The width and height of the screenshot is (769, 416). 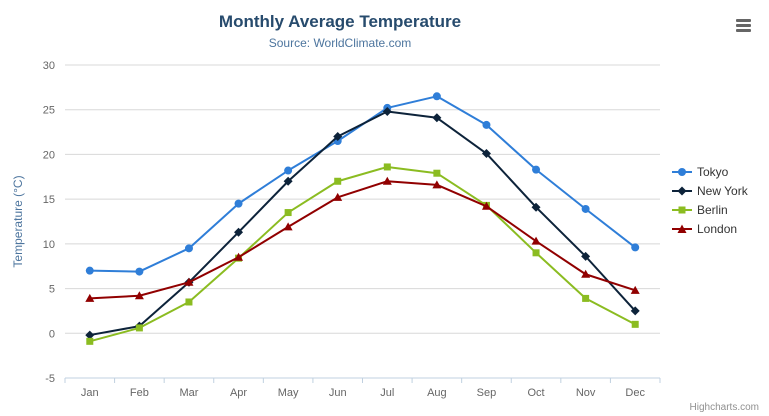 I want to click on legend-label-new-york: New York, so click(x=722, y=190).